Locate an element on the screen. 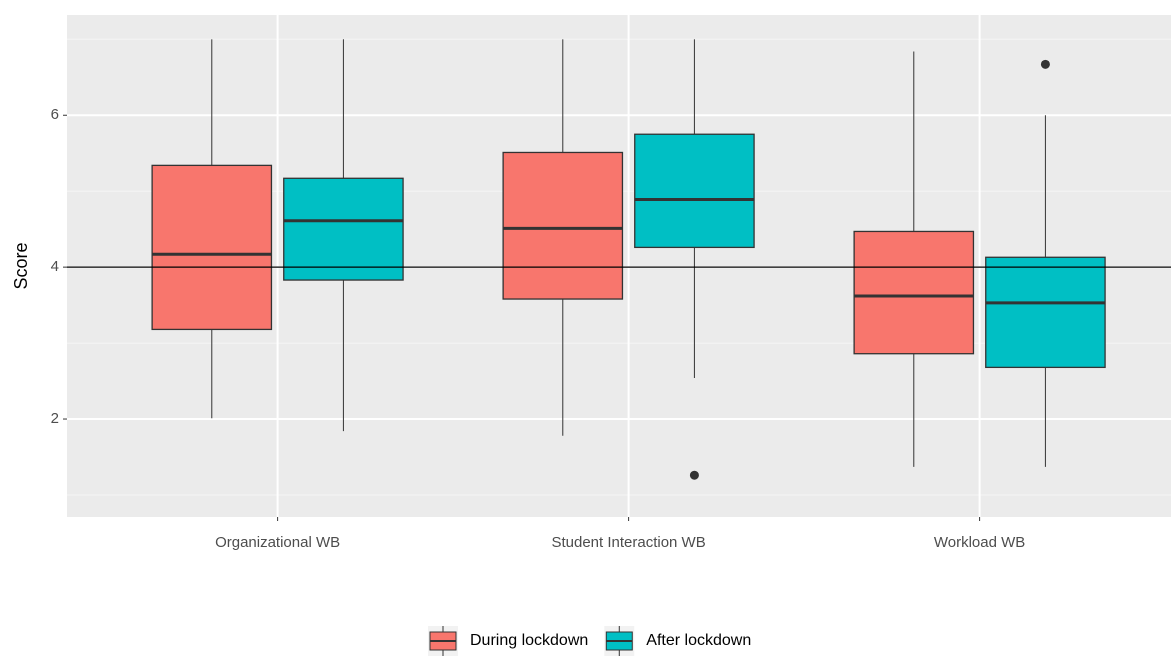  legend-label: After lockdown is located at coordinates (698, 640).